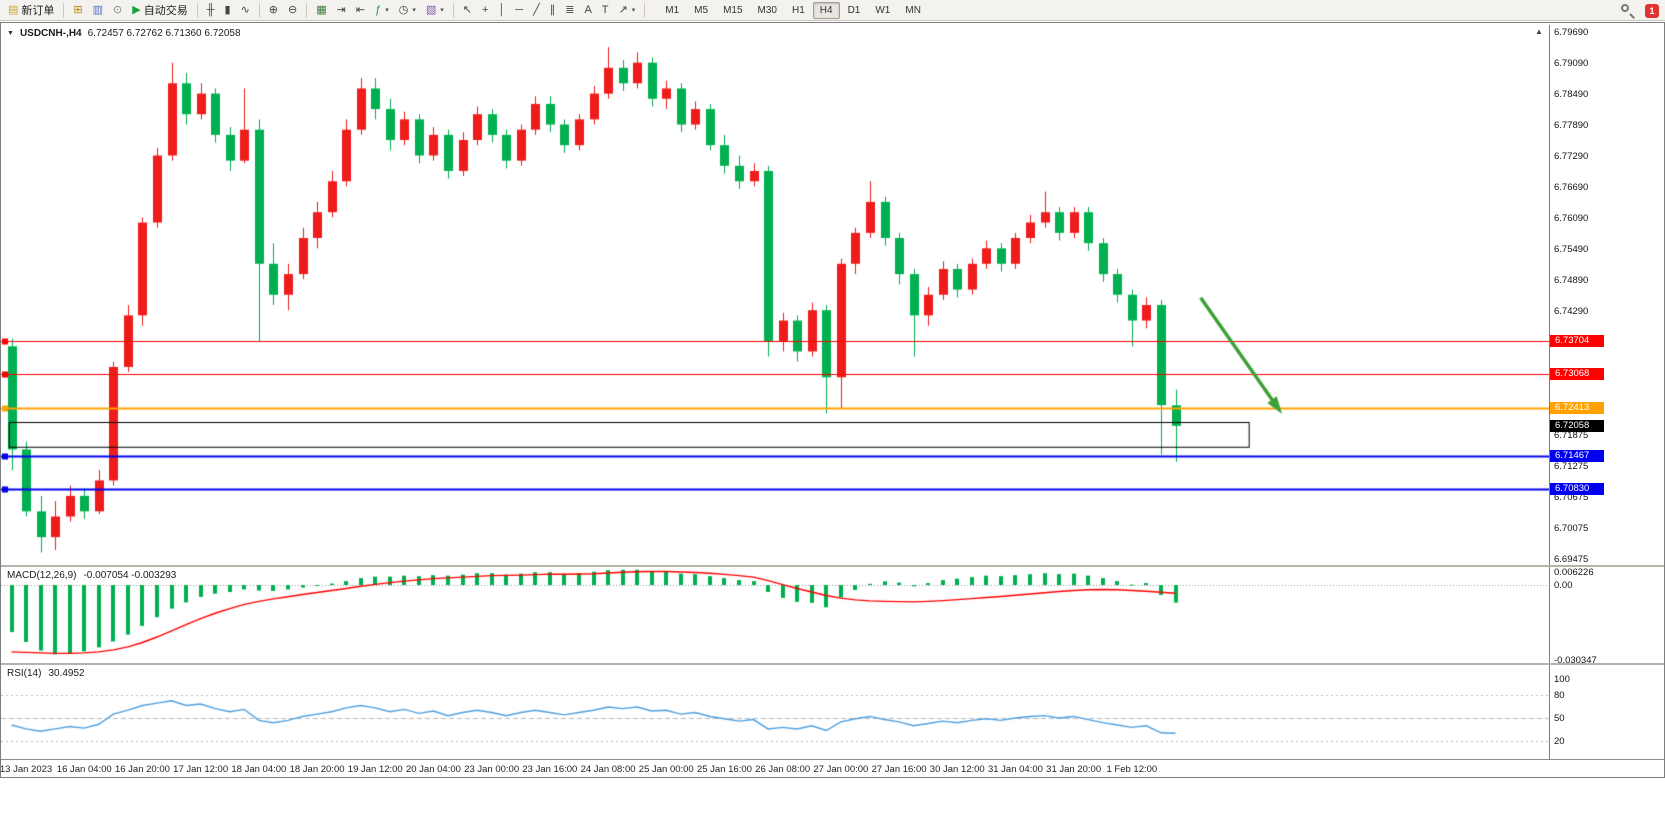 The image size is (1665, 831). I want to click on rsi-label: RSI(14) 30.4952, so click(46, 673).